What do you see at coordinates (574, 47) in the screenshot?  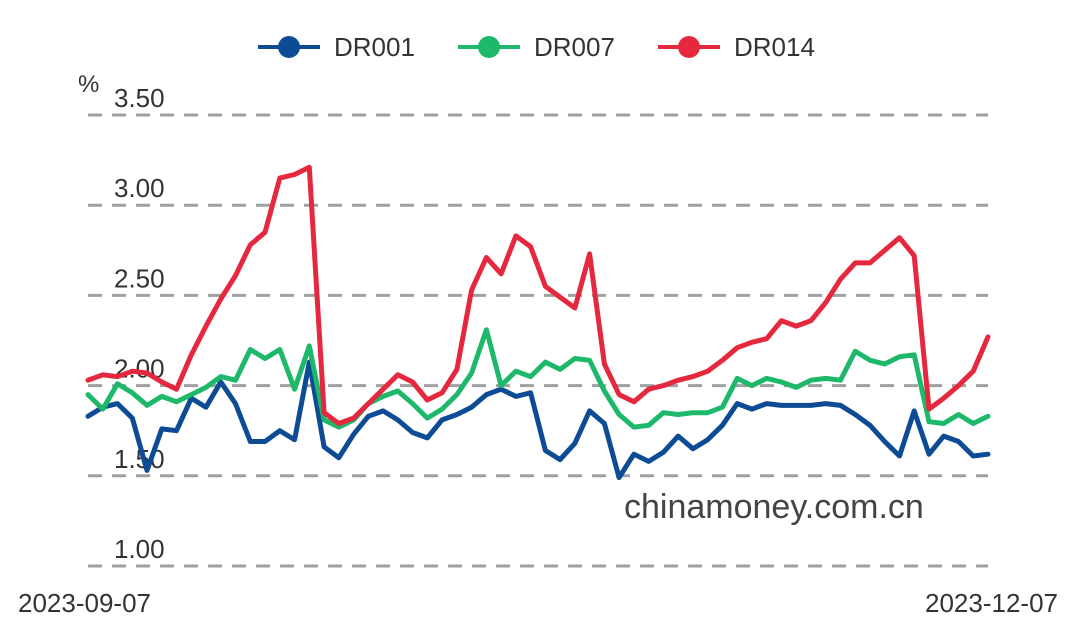 I see `legend-label-dr007: DR007` at bounding box center [574, 47].